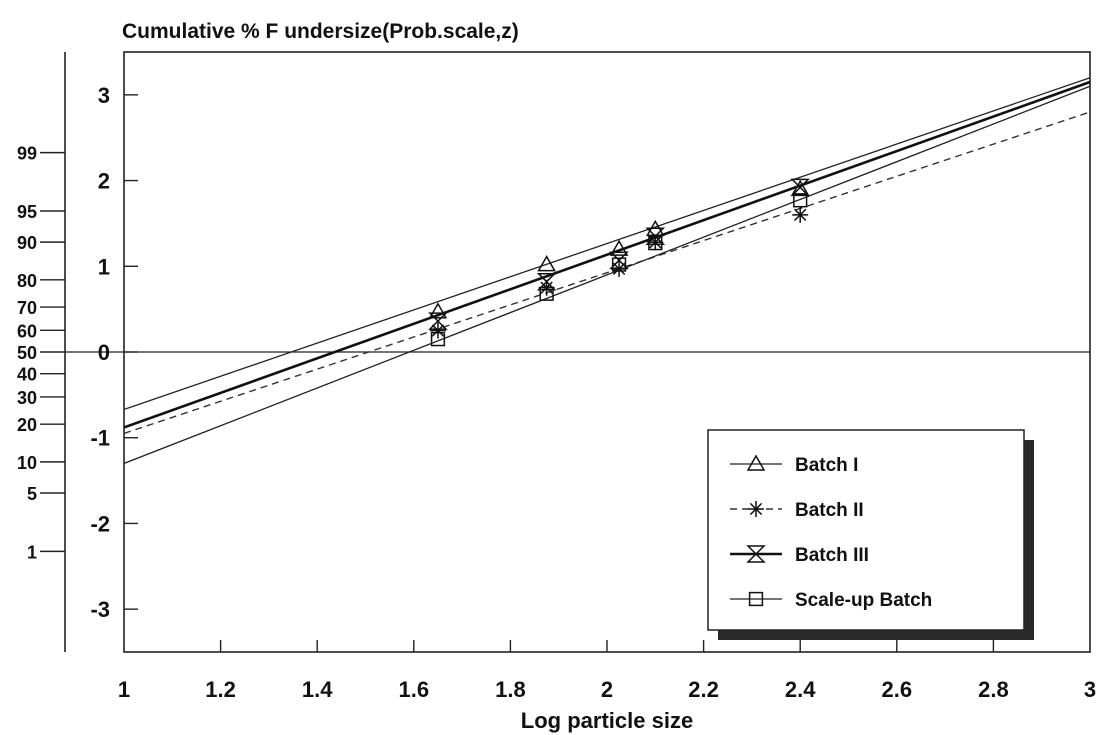 Image resolution: width=1102 pixels, height=735 pixels. I want to click on data-points, so click(619, 262).